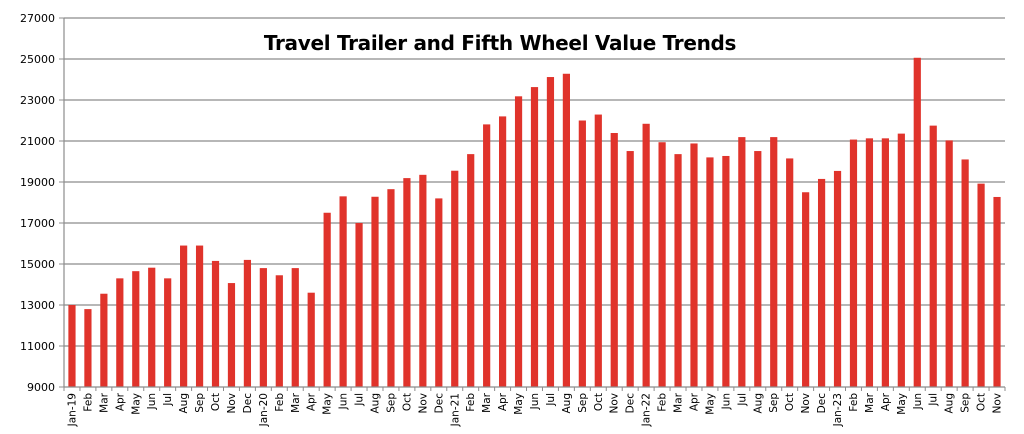 The width and height of the screenshot is (1024, 434). Describe the element at coordinates (37, 182) in the screenshot. I see `y-tick-label: 19000` at that location.